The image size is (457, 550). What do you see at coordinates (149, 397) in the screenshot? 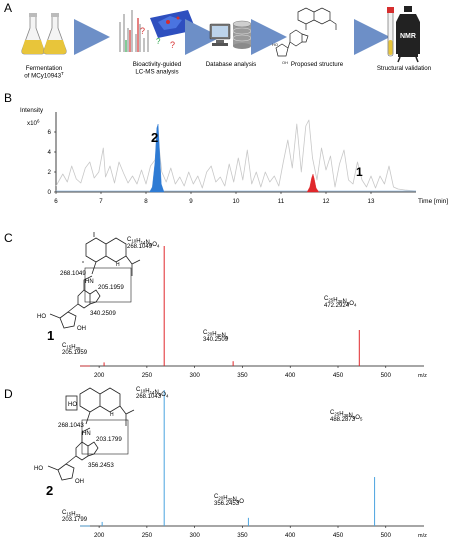
I see `ms-peak-mass: 268.1043` at bounding box center [149, 397].